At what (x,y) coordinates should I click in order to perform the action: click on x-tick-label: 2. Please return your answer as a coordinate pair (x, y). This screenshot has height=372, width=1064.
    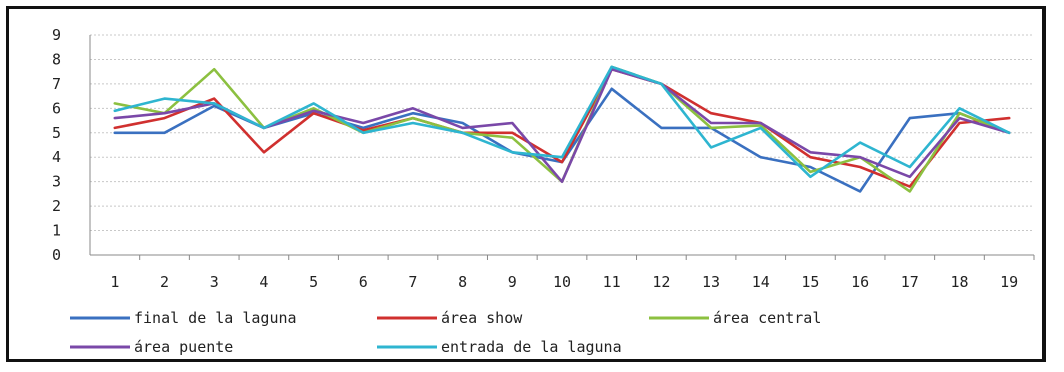
    Looking at the image, I should click on (164, 282).